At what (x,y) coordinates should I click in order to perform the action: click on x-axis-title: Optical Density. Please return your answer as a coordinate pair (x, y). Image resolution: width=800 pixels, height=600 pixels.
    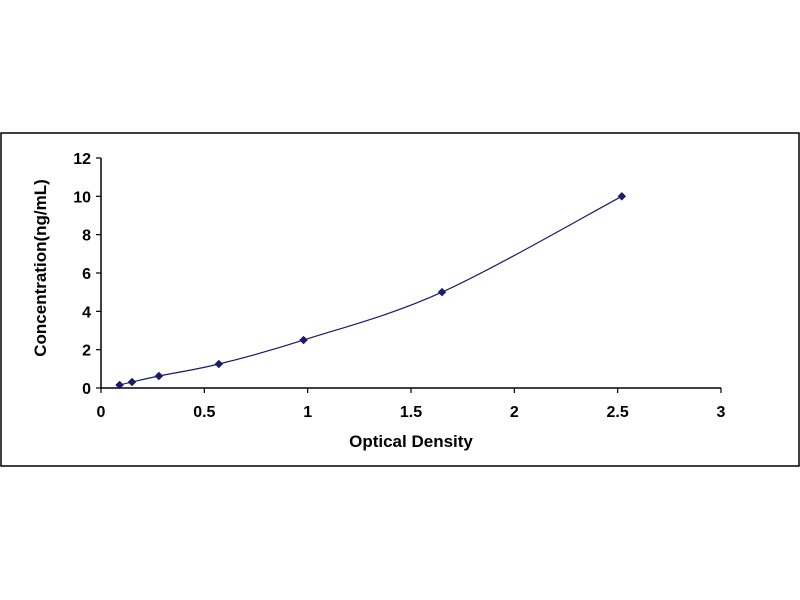
    Looking at the image, I should click on (411, 441).